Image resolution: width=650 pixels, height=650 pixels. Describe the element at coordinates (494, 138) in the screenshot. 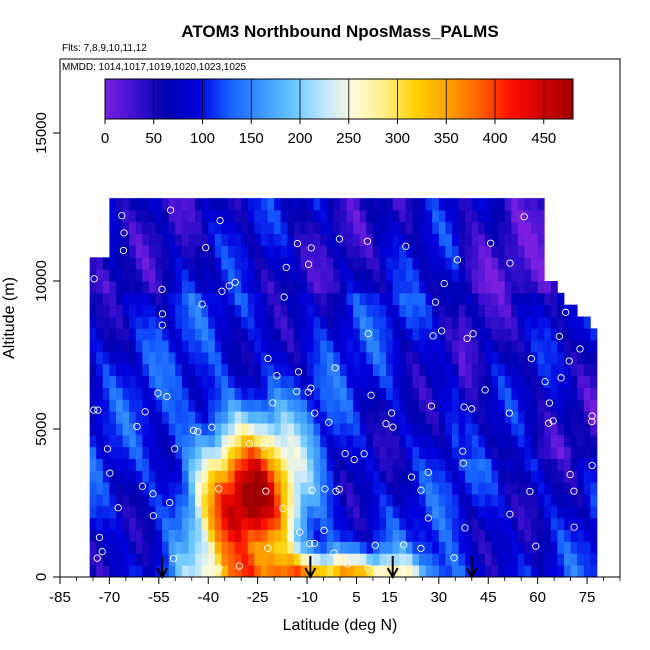

I see `colorbar-tick-label: 400` at that location.